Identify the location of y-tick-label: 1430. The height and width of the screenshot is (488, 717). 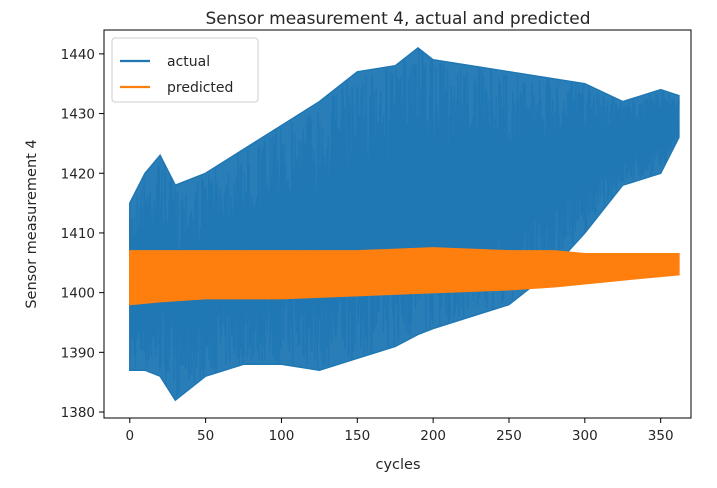
(78, 115).